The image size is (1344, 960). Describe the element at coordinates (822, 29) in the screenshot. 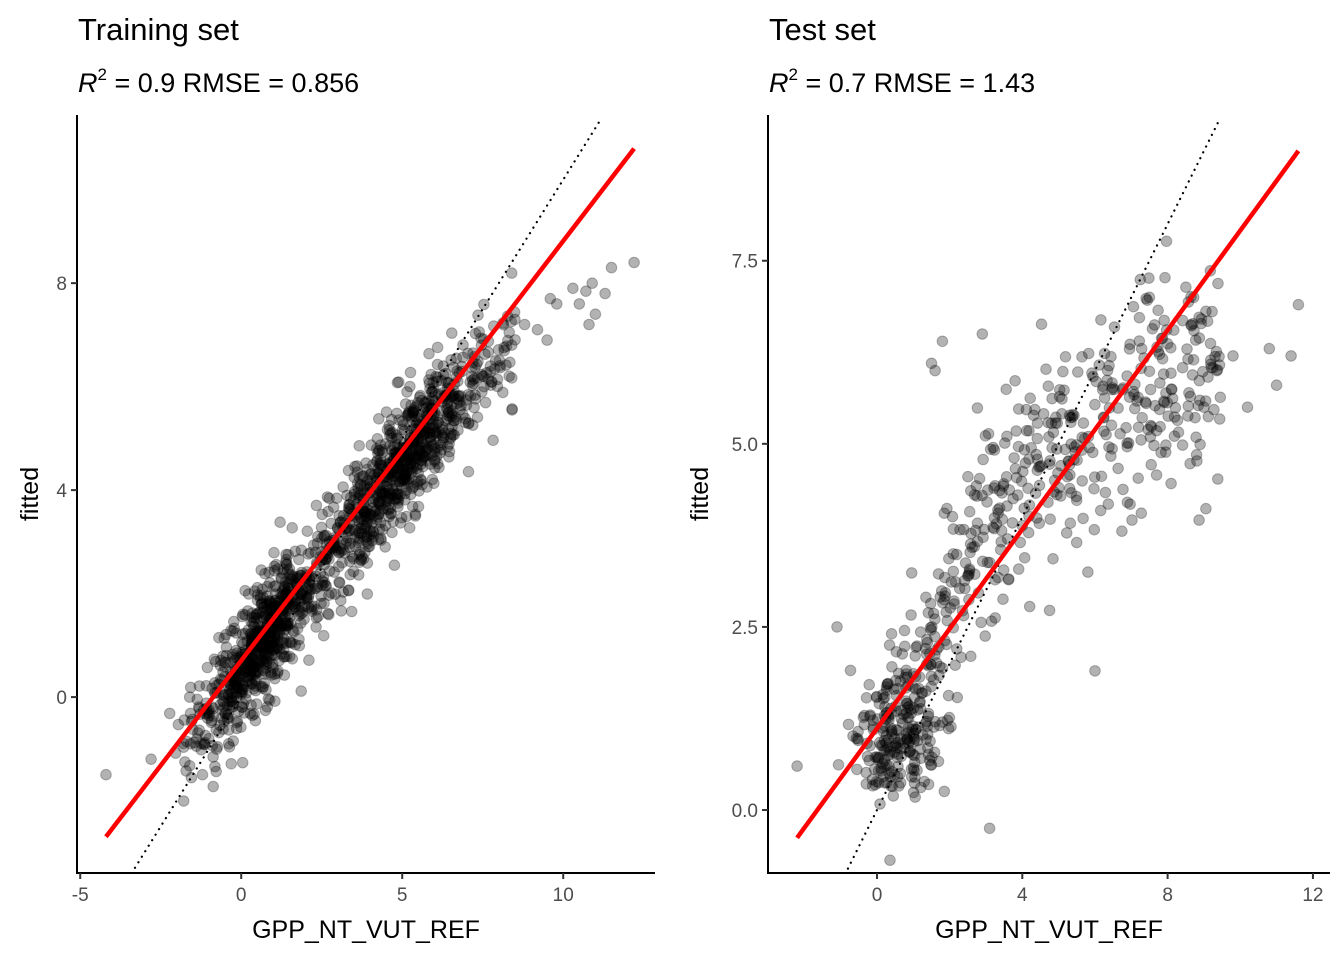

I see `panel-title: Test set` at that location.